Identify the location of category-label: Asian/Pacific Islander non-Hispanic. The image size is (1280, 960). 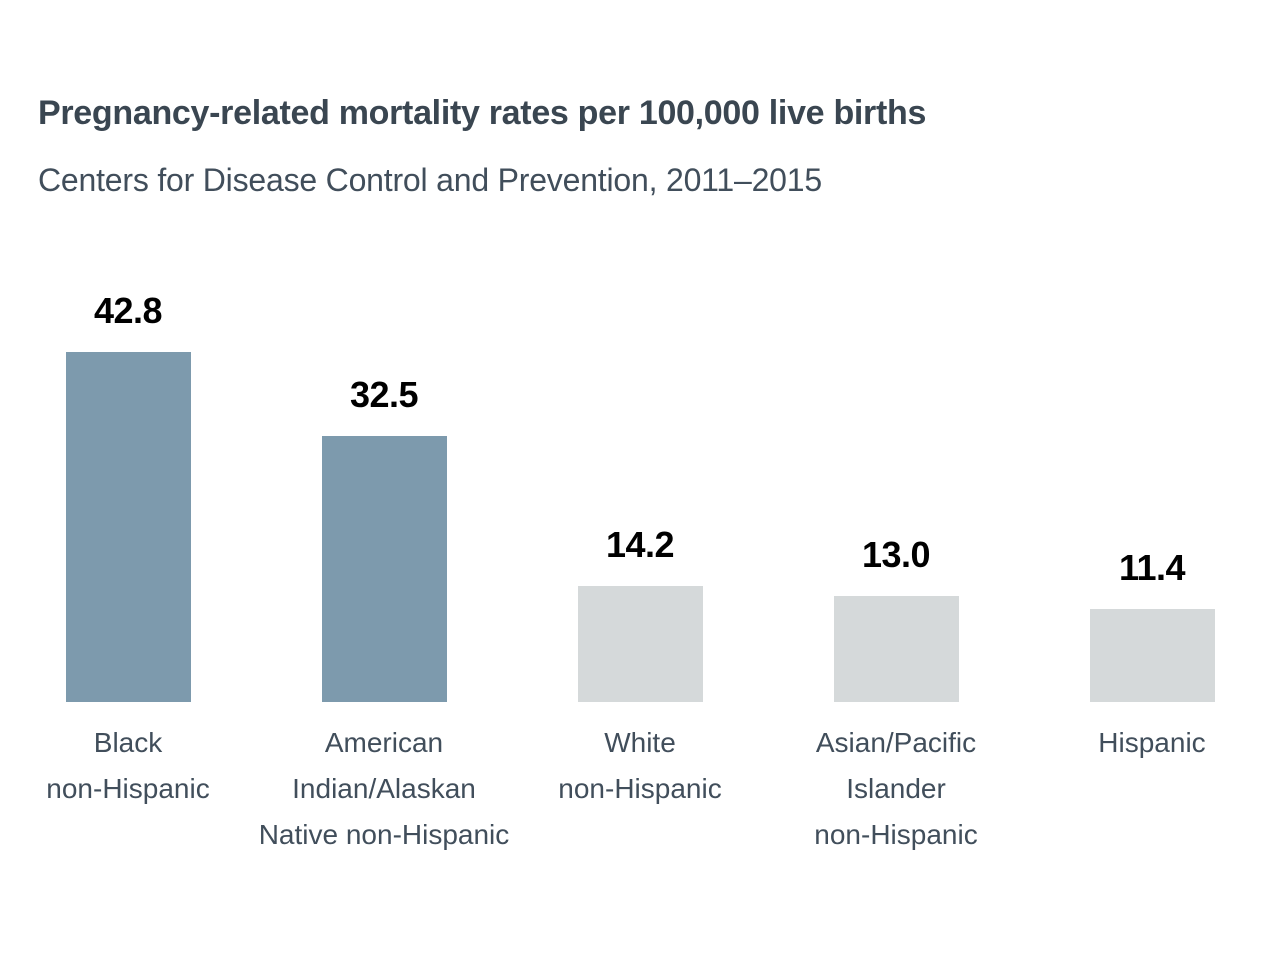
(896, 789).